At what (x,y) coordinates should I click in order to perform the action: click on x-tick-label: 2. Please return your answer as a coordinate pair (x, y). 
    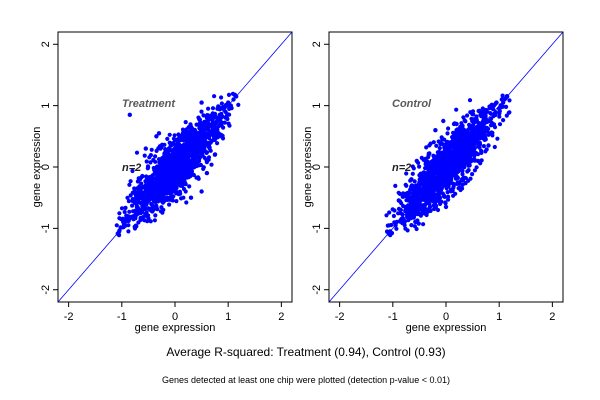
    Looking at the image, I should click on (552, 317).